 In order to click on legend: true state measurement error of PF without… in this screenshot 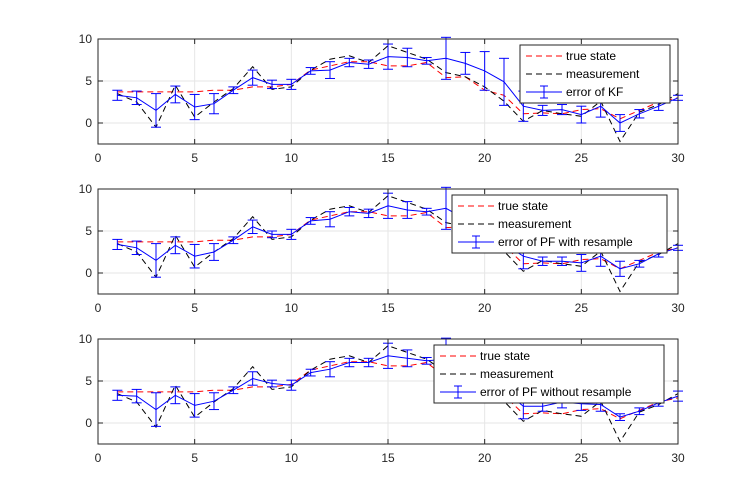, I will do `click(549, 374)`.